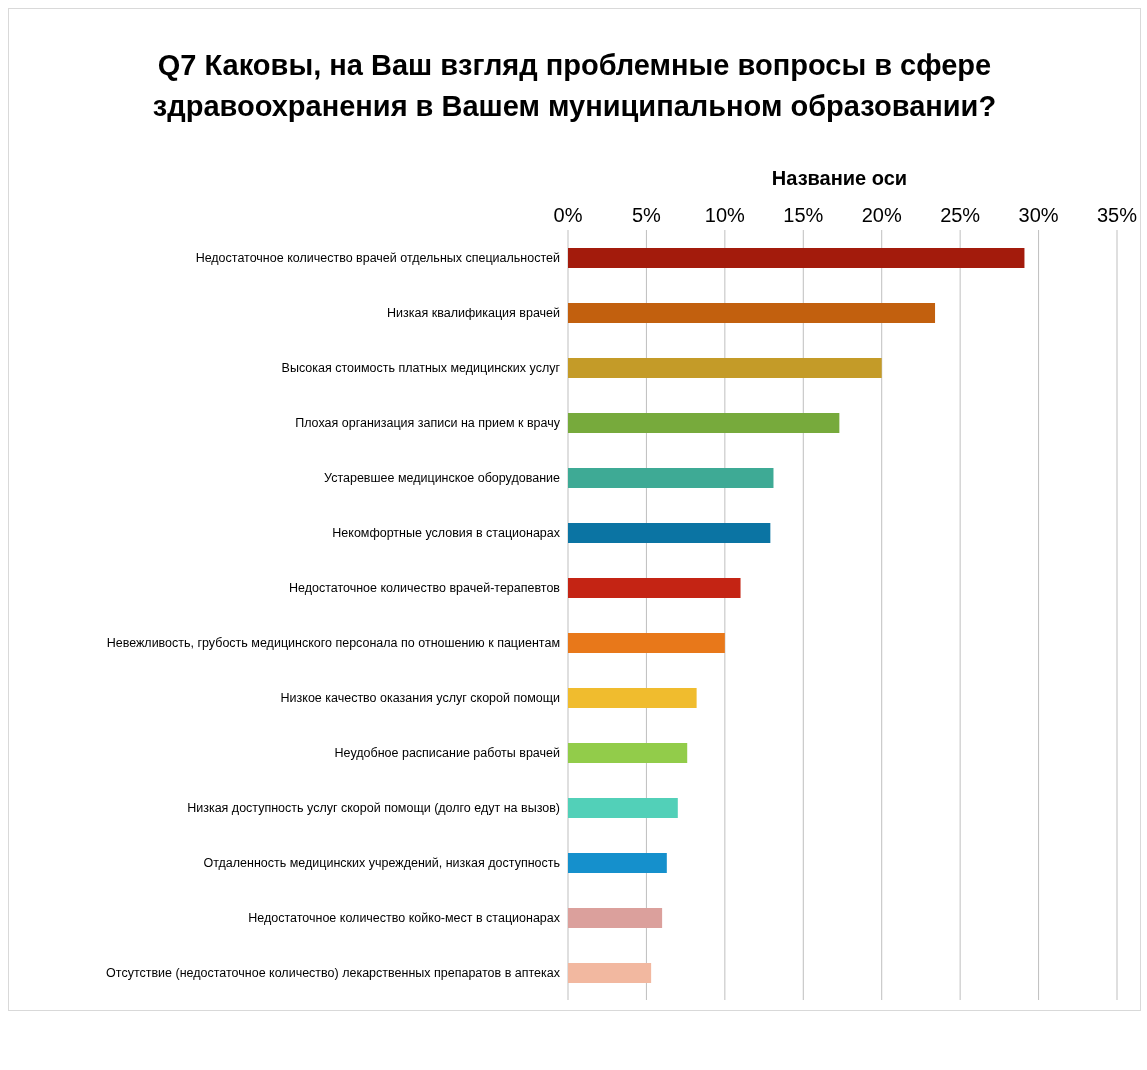 This screenshot has height=1070, width=1147. I want to click on x-tick-label: 15%, so click(803, 215).